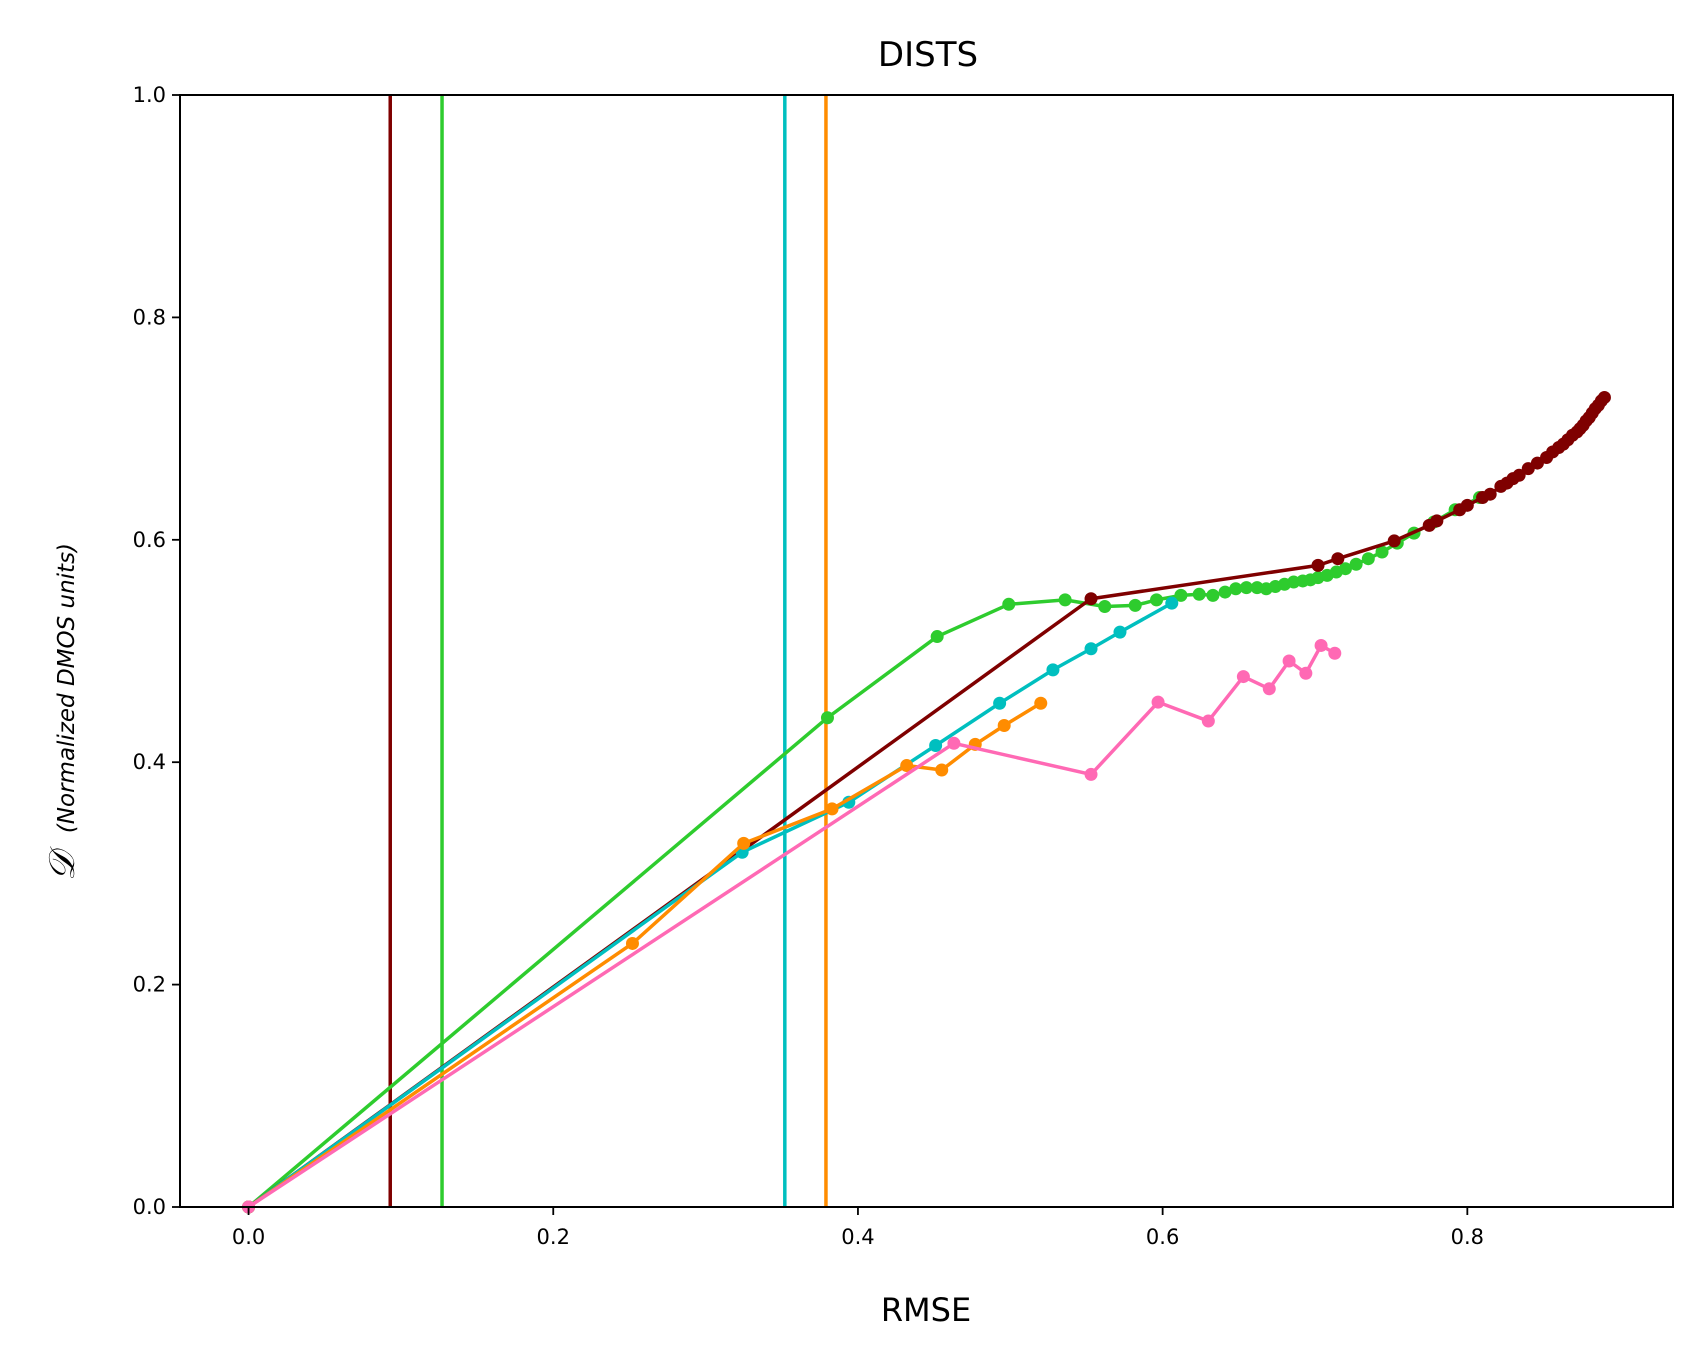 The image size is (1697, 1358). What do you see at coordinates (1162, 1237) in the screenshot?
I see `x-tick-label: 0.6` at bounding box center [1162, 1237].